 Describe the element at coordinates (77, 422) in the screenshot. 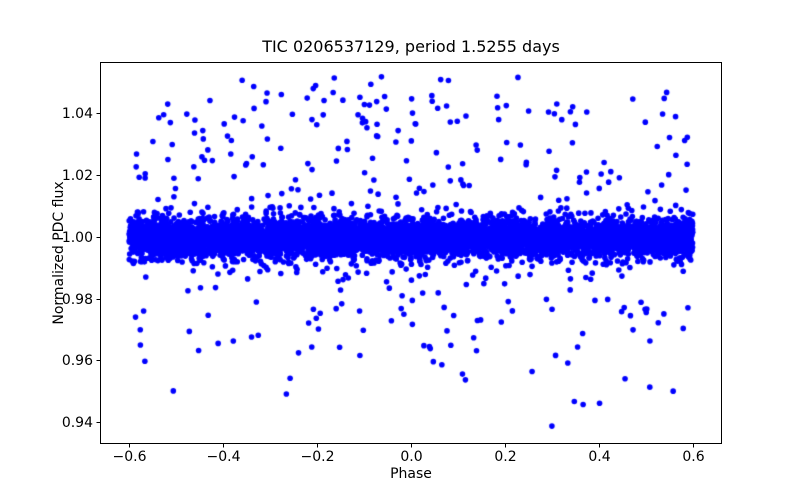

I see `y-tick-label-0: 0.94` at that location.